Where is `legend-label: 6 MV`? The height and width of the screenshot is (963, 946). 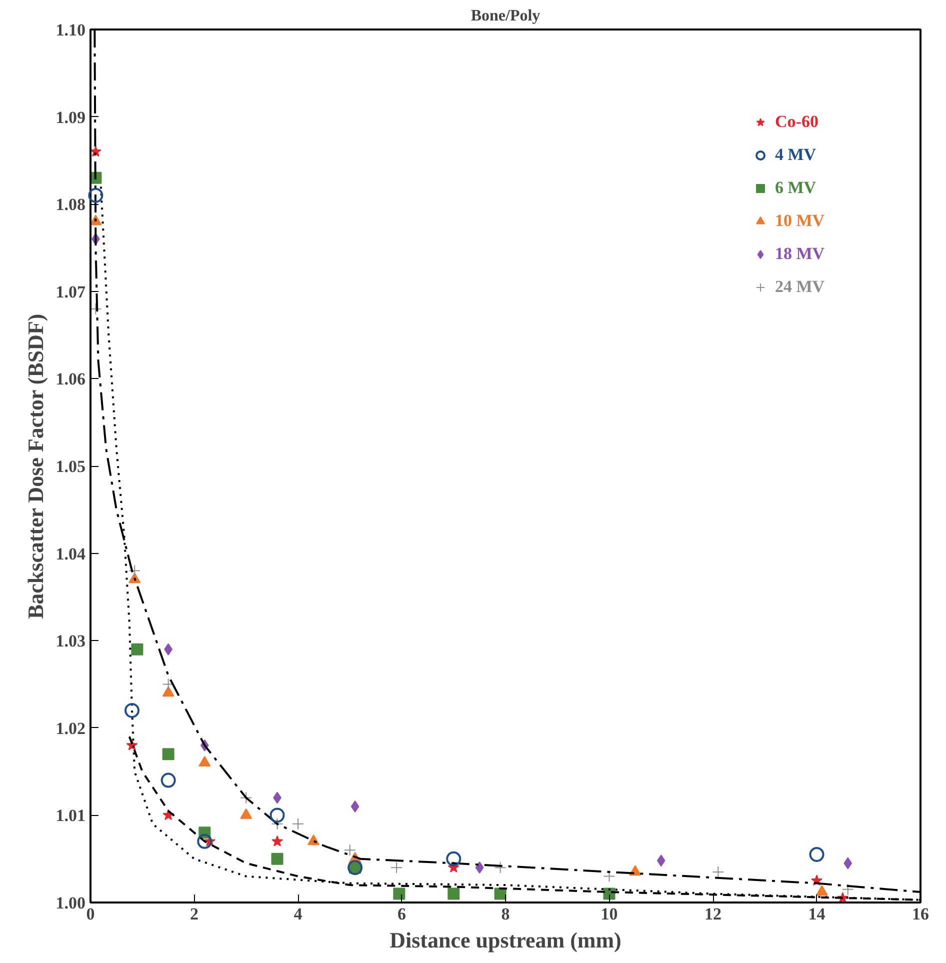 legend-label: 6 MV is located at coordinates (795, 188).